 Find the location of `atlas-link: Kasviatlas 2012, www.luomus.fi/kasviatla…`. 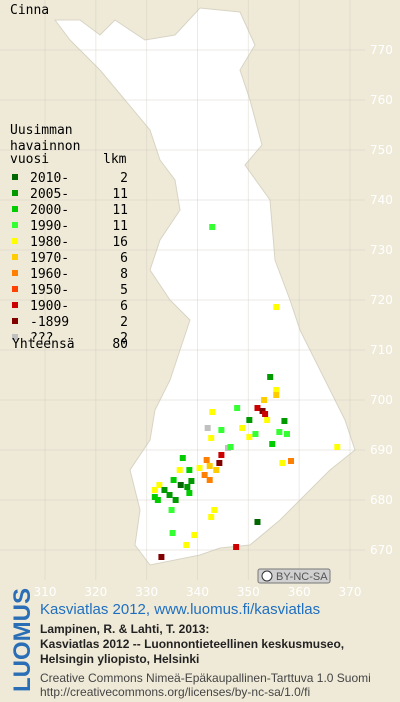

atlas-link: Kasviatlas 2012, www.luomus.fi/kasviatla… is located at coordinates (180, 609).